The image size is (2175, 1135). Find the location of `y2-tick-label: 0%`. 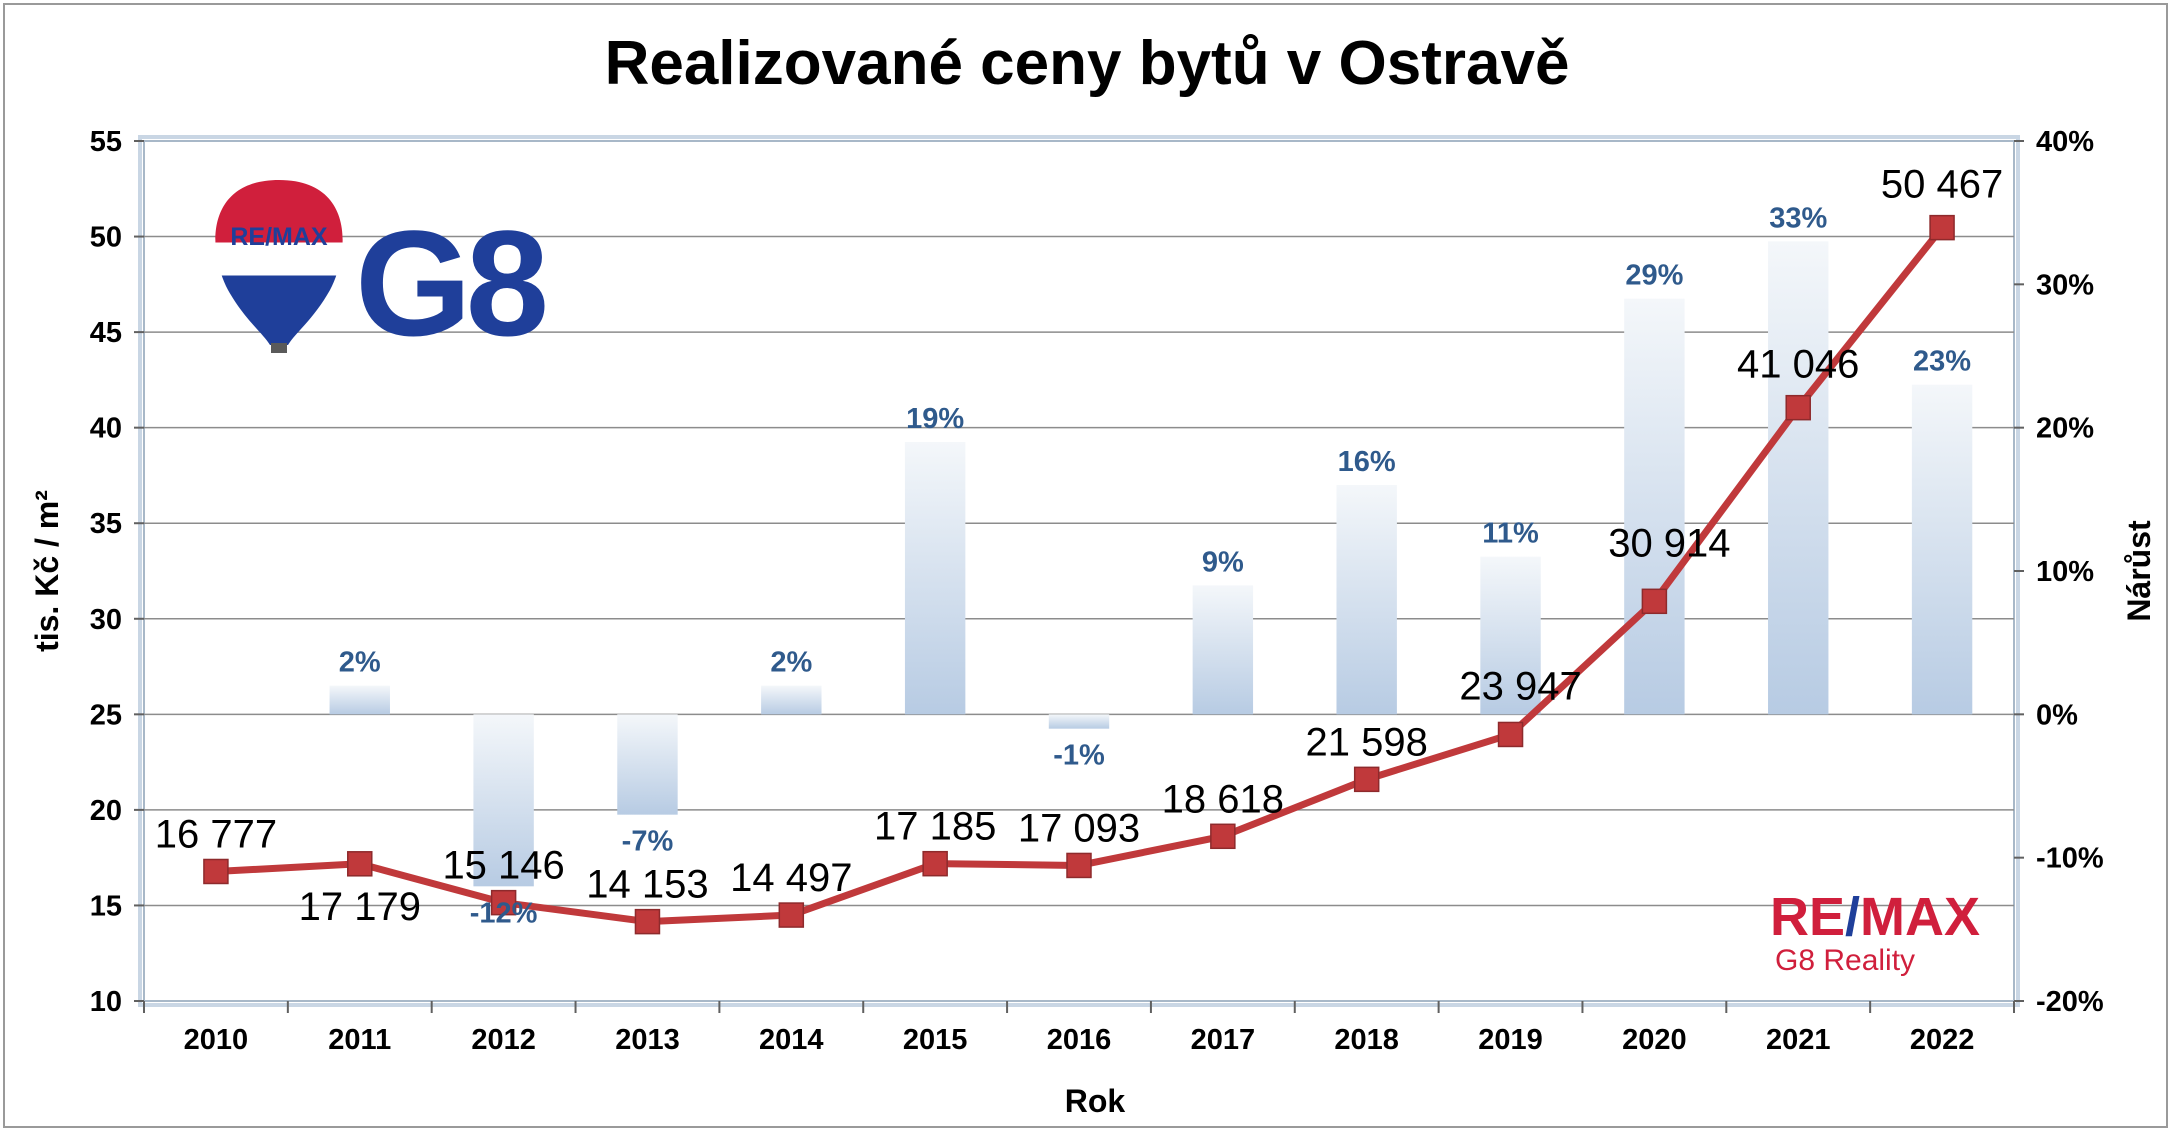

y2-tick-label: 0% is located at coordinates (2057, 715).